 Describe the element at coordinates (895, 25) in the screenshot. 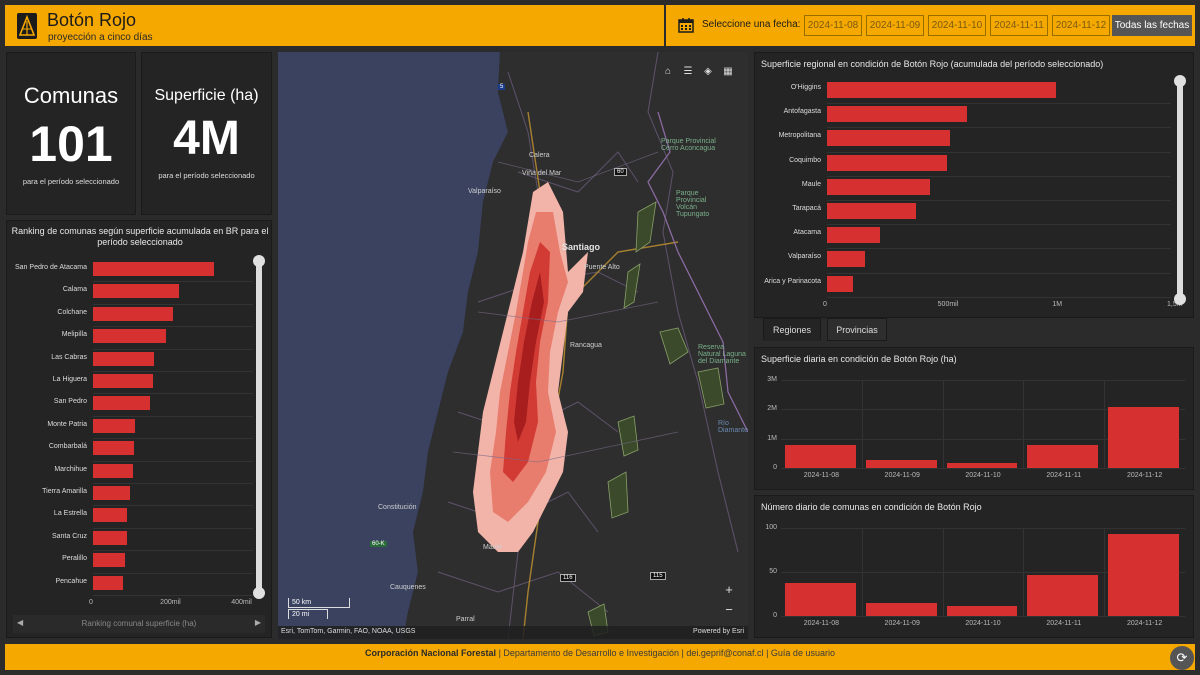

I see `date-button-2024-11-09: 2024-11-09` at that location.